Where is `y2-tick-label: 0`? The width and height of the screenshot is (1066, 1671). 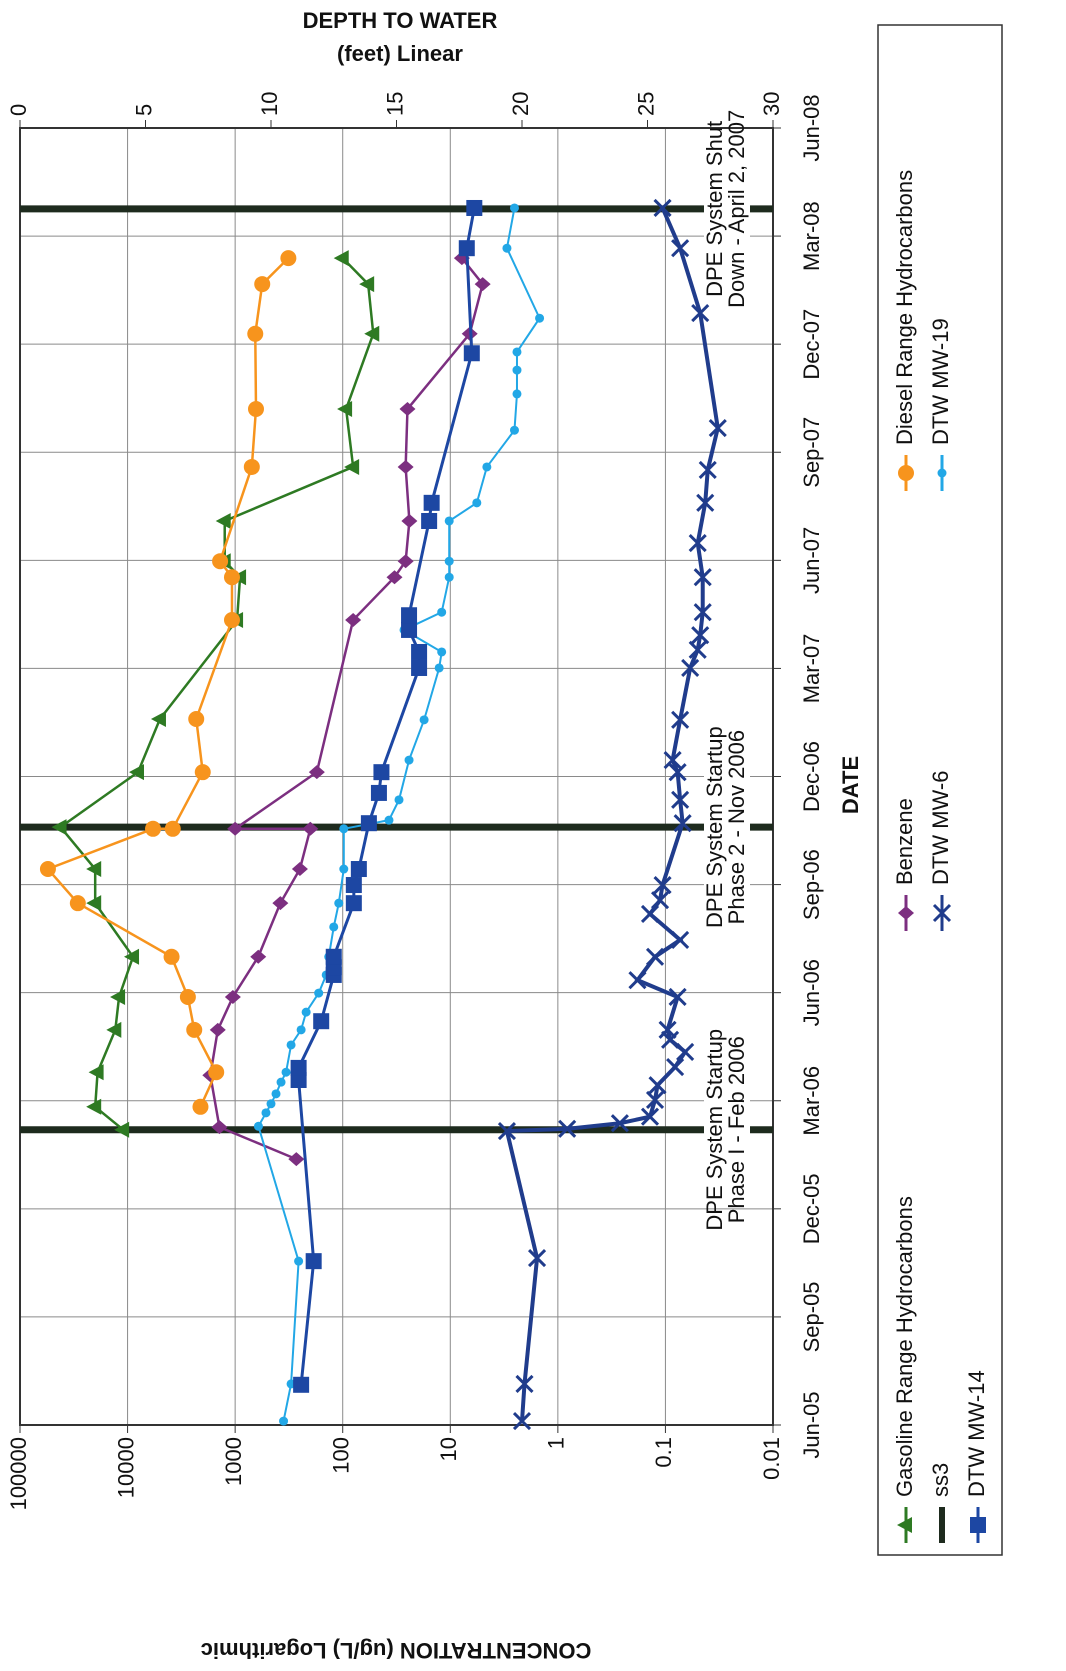 y2-tick-label: 0 is located at coordinates (18, 110).